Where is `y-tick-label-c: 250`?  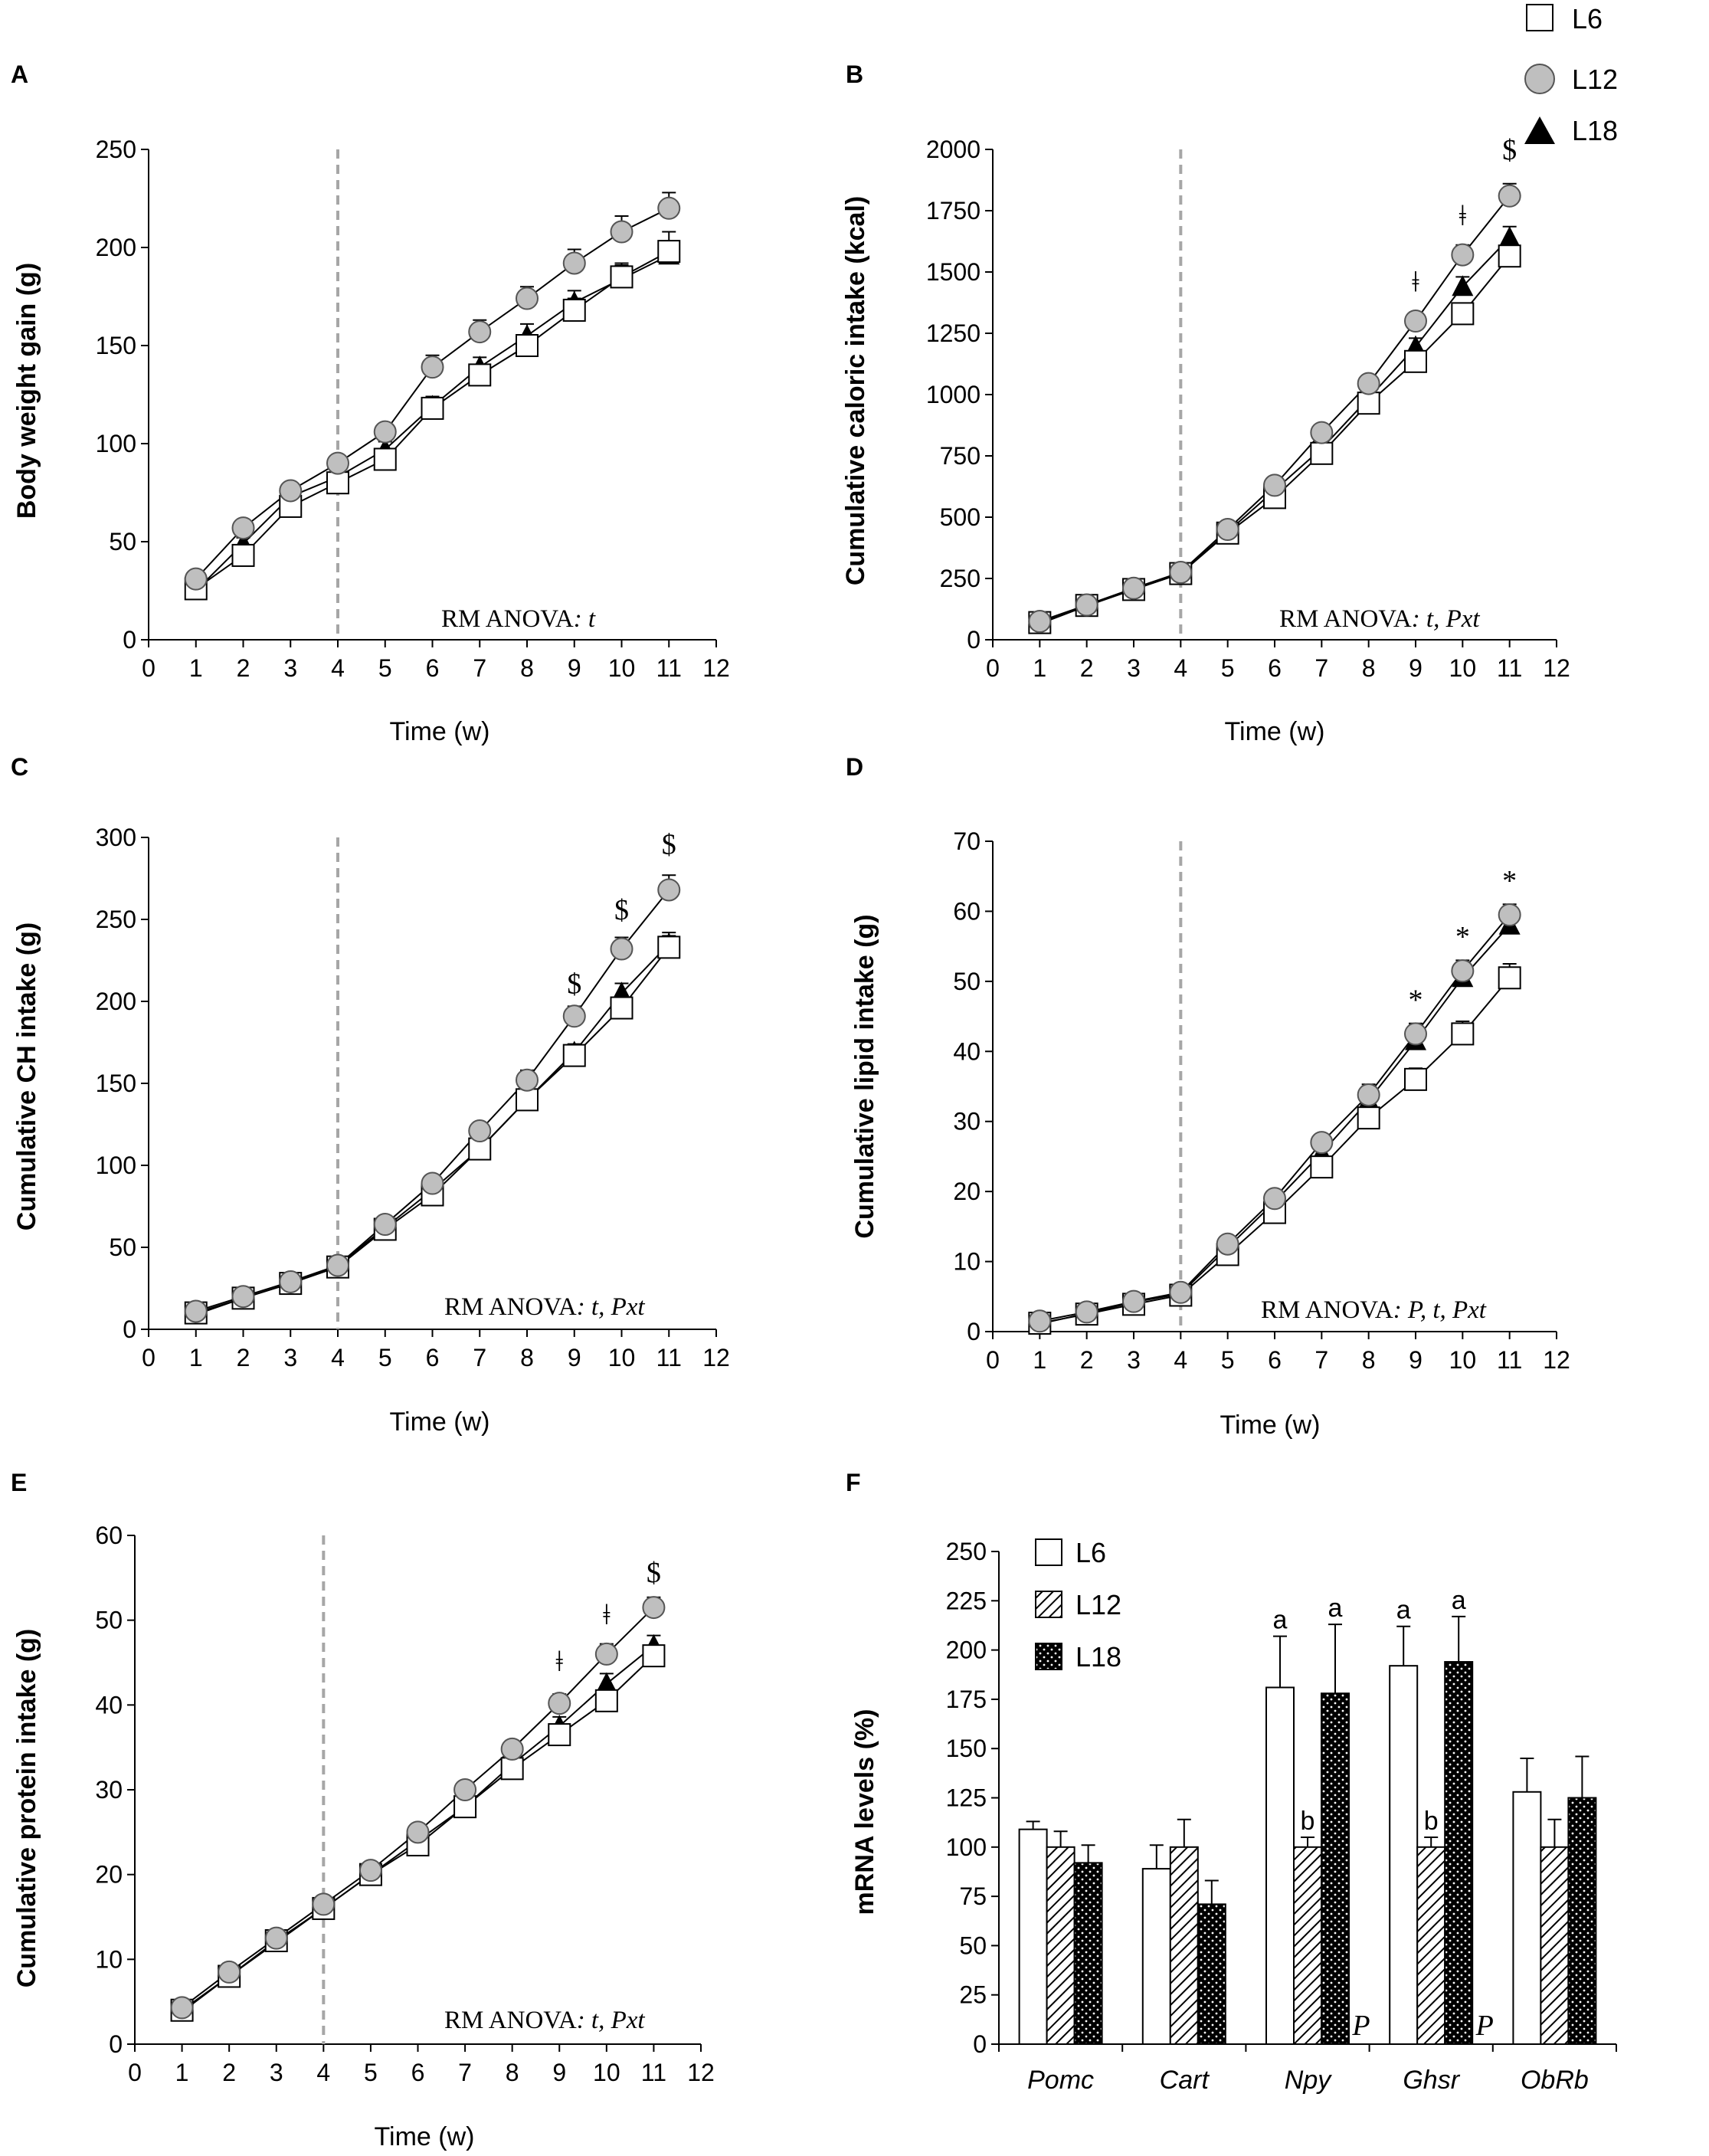
y-tick-label-c: 250 is located at coordinates (116, 919).